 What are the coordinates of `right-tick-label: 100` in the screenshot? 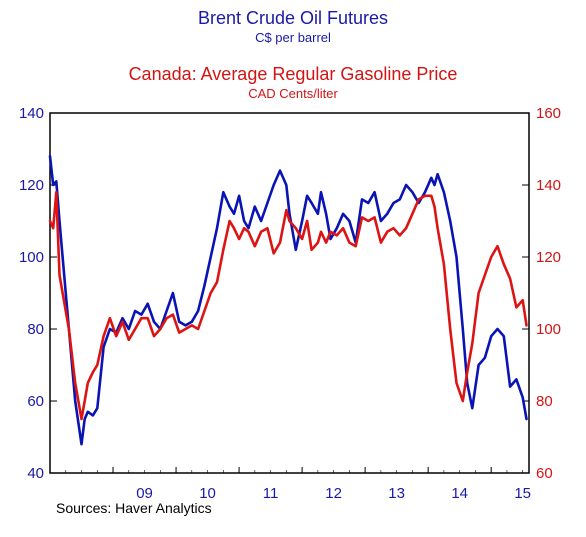 It's located at (548, 329).